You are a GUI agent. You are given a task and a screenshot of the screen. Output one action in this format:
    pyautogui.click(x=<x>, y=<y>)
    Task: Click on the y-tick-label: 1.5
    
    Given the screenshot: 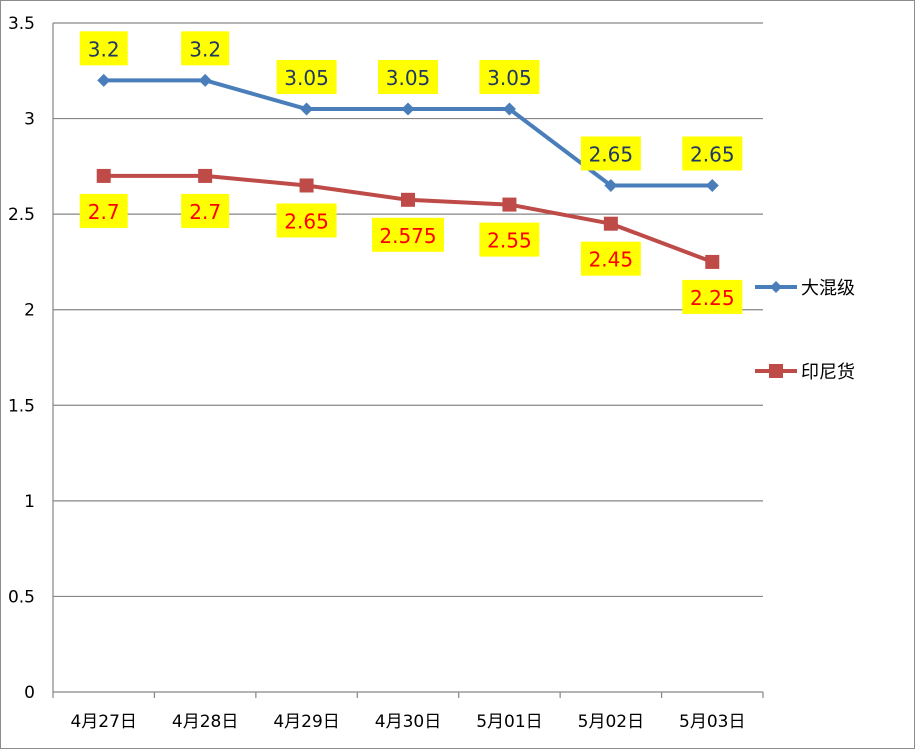 What is the action you would take?
    pyautogui.click(x=21, y=406)
    